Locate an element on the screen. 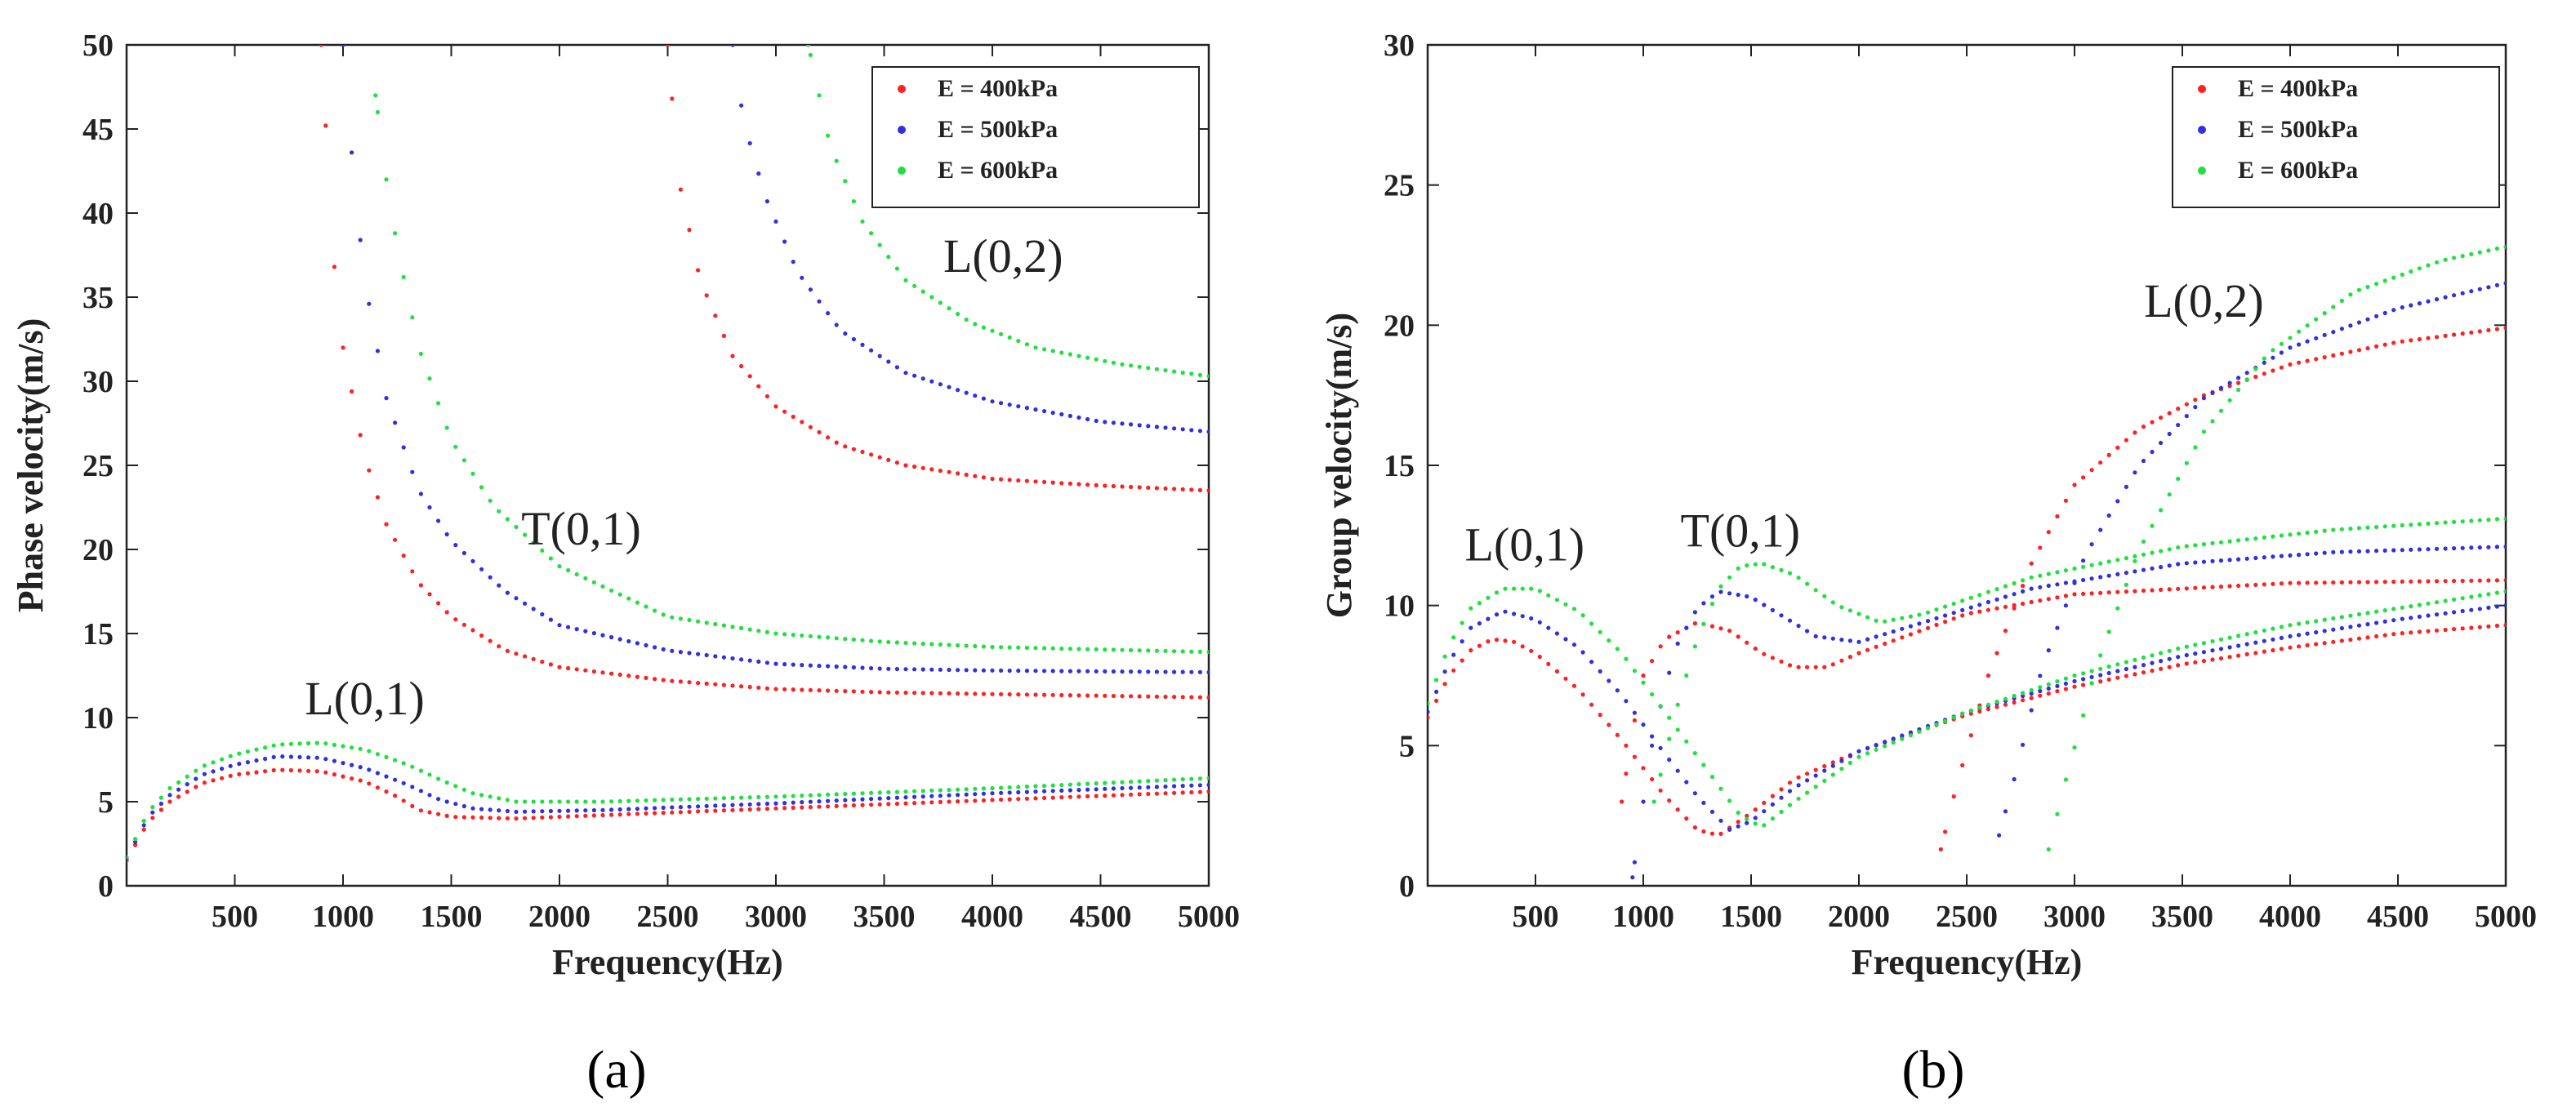 This screenshot has height=1116, width=2576. y-tick-label: 5 is located at coordinates (106, 803).